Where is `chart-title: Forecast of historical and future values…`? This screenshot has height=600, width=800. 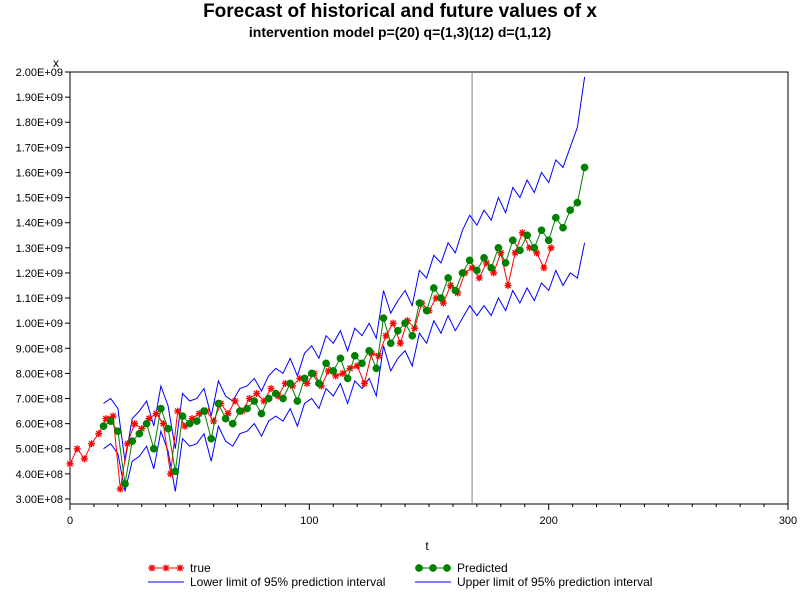
chart-title: Forecast of historical and future values… is located at coordinates (400, 11).